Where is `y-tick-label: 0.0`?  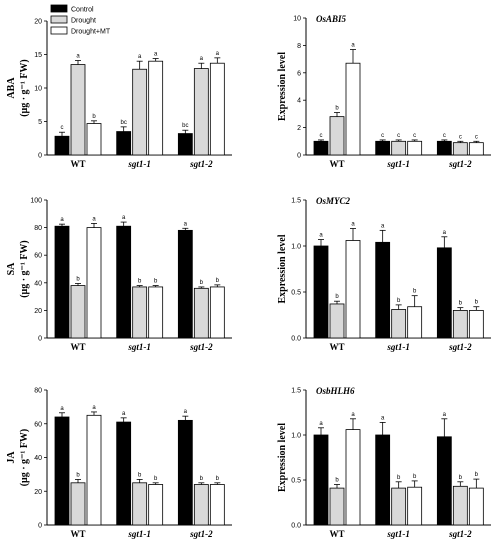 y-tick-label: 0.0 is located at coordinates (296, 526).